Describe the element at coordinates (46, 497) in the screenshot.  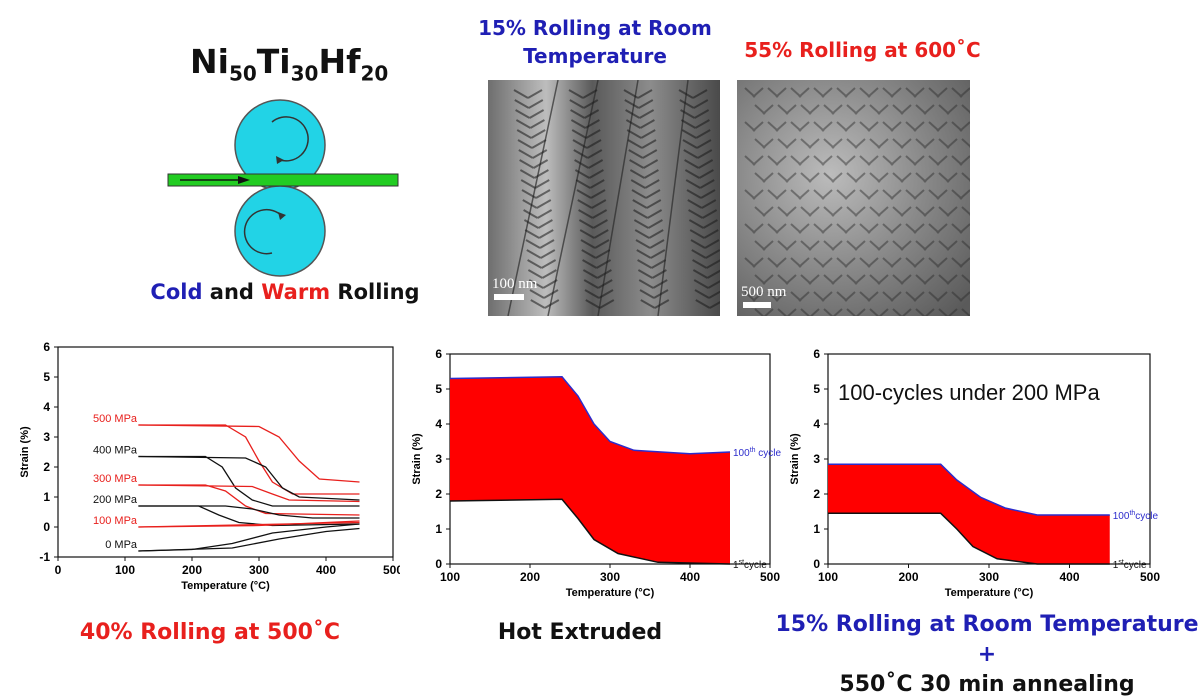
I see `chart0-ytick-label: 1` at that location.